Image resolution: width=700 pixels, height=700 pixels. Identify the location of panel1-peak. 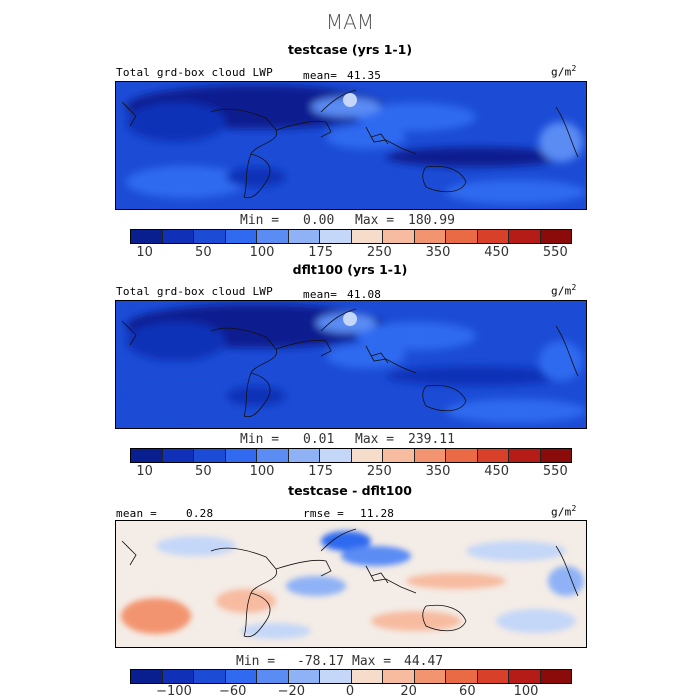
(350, 100).